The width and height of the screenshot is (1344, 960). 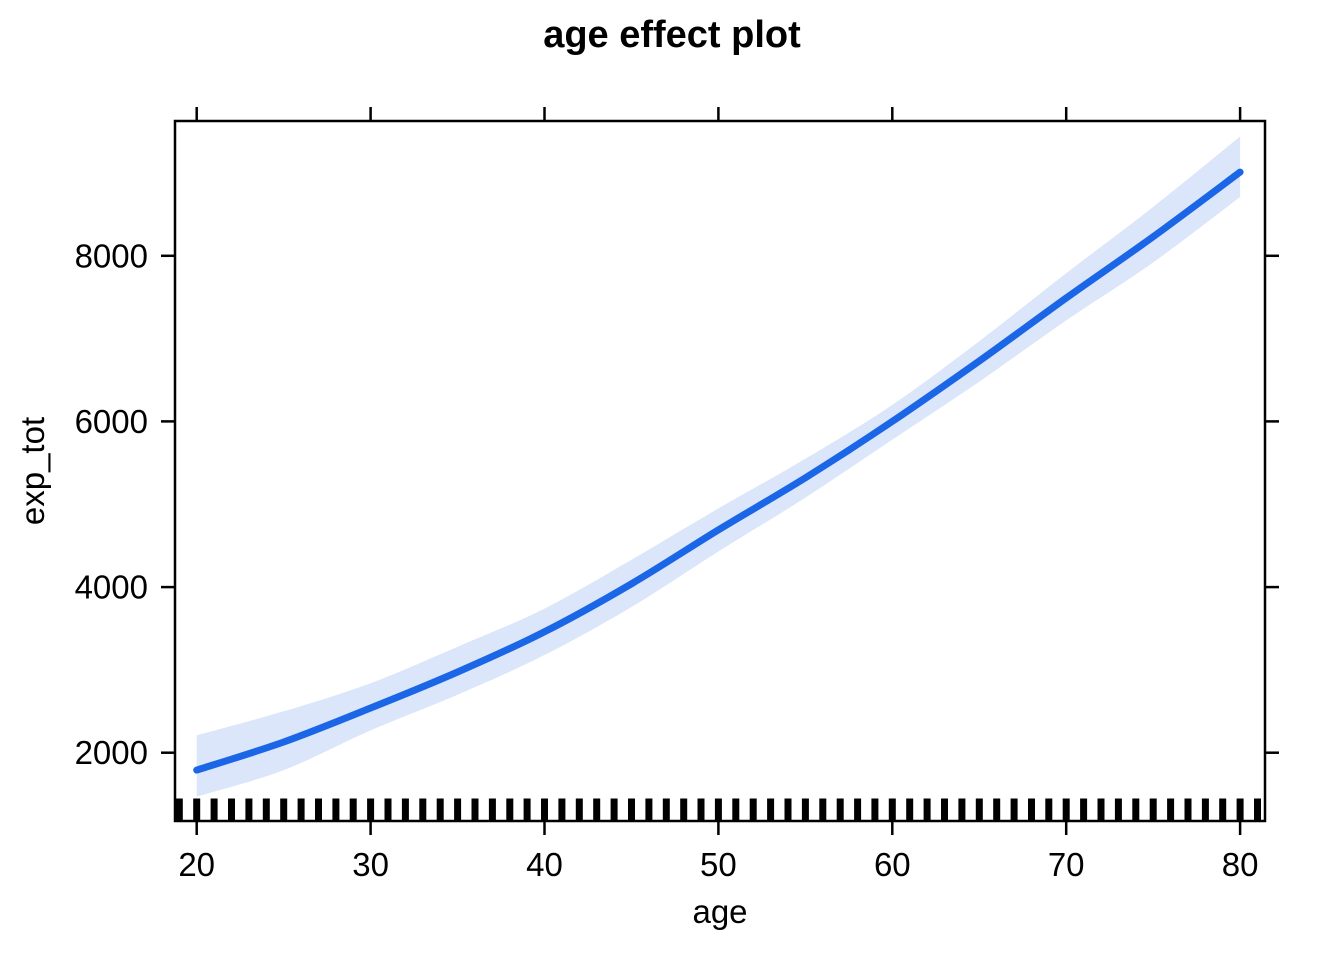 I want to click on chart-title: age effect plot, so click(x=672, y=35).